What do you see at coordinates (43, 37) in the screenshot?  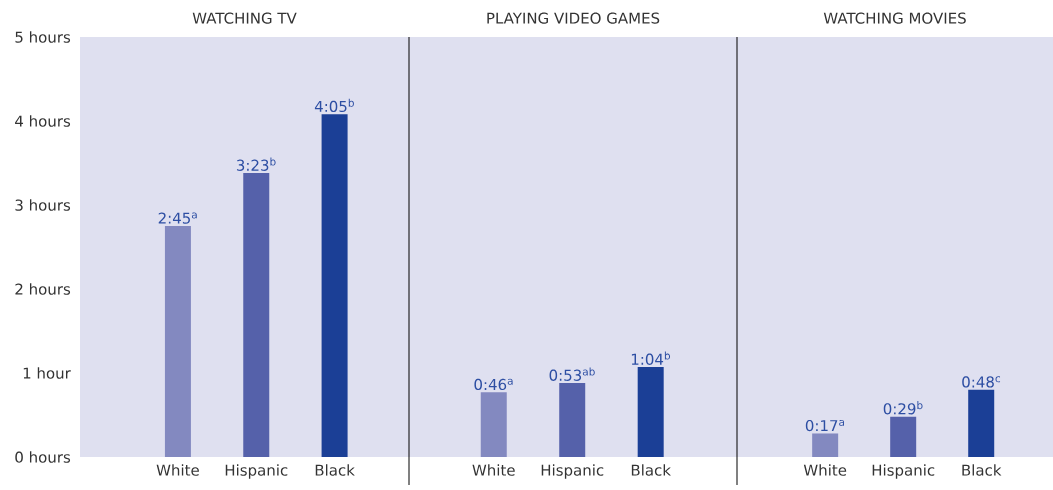 I see `y-tick-label: 5 hours` at bounding box center [43, 37].